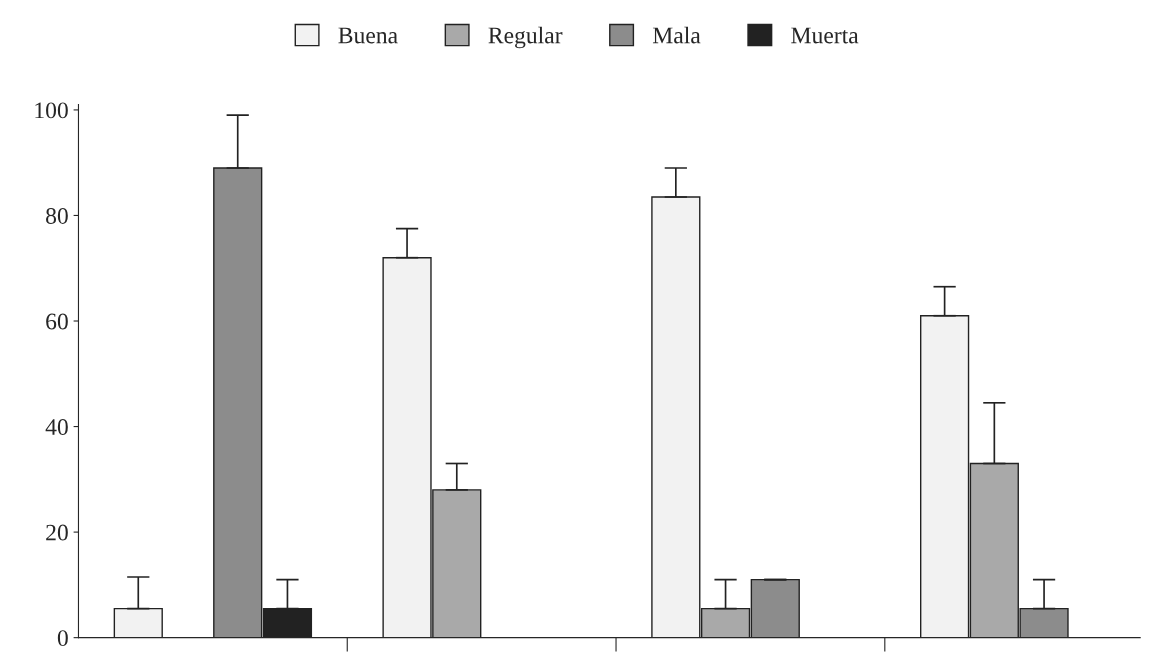 The image size is (1154, 654). Describe the element at coordinates (57, 215) in the screenshot. I see `y-tick-label: 80` at that location.